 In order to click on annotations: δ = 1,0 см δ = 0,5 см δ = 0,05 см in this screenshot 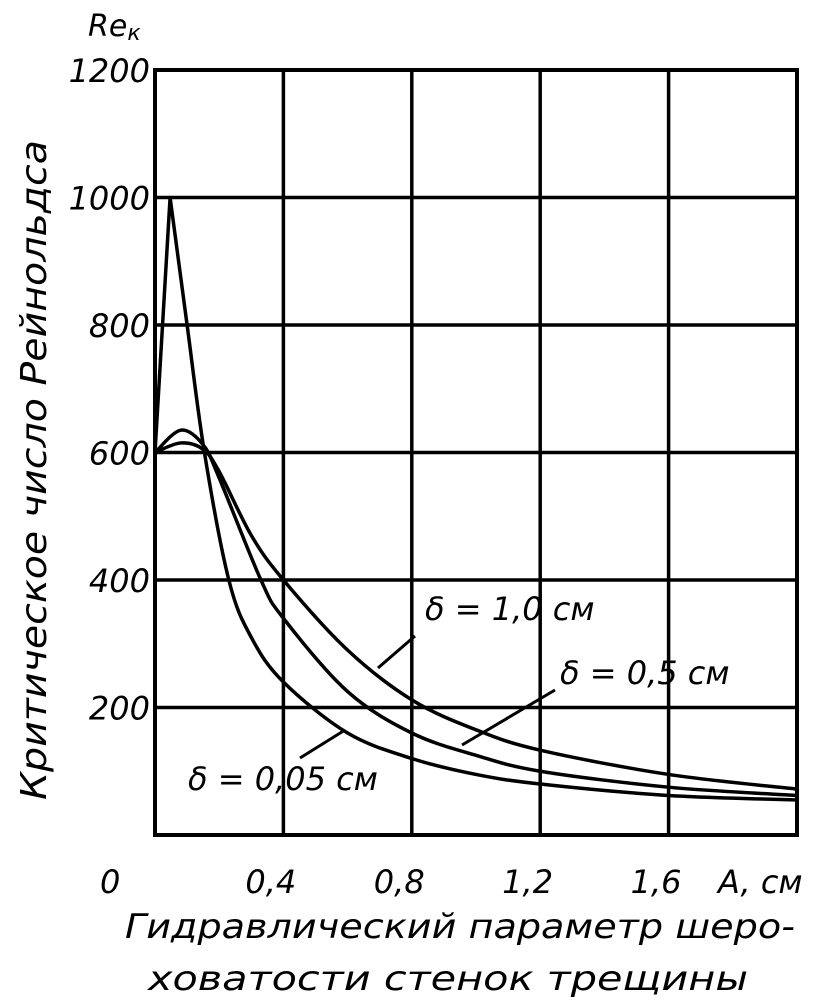, I will do `click(459, 694)`.